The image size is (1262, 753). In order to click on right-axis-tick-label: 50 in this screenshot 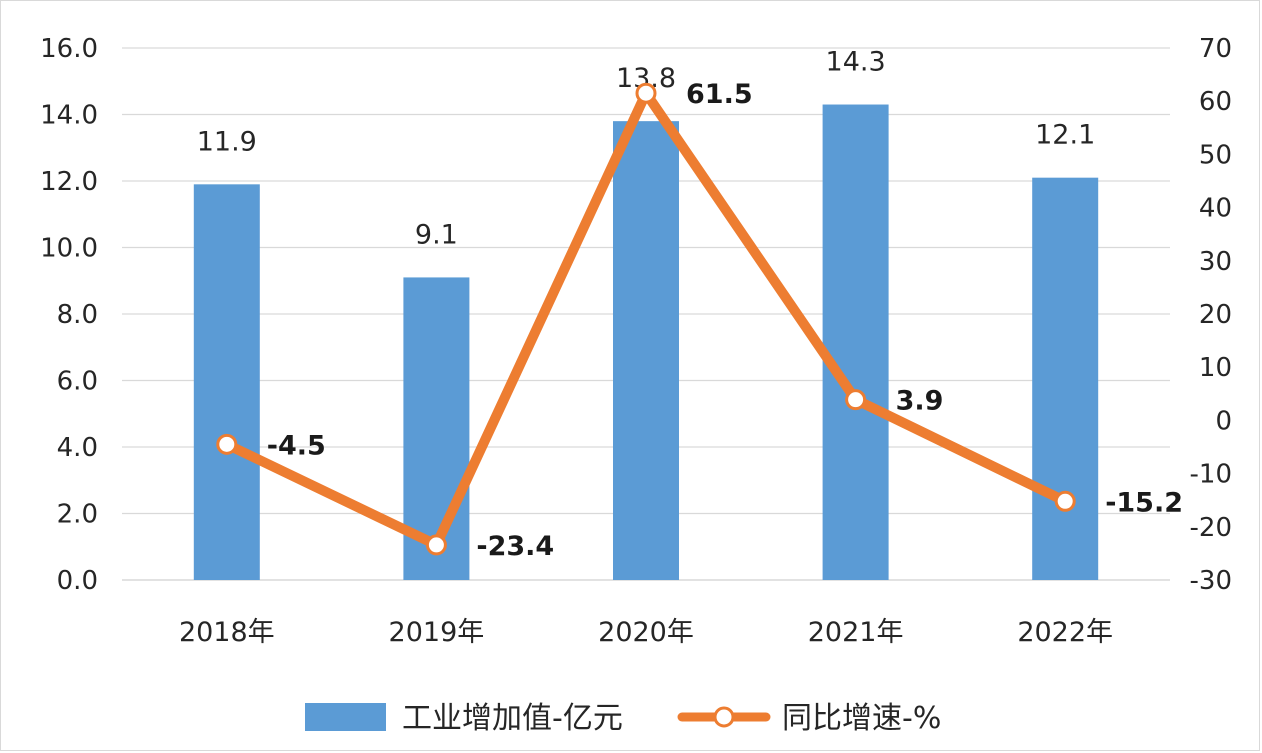, I will do `click(1215, 155)`.